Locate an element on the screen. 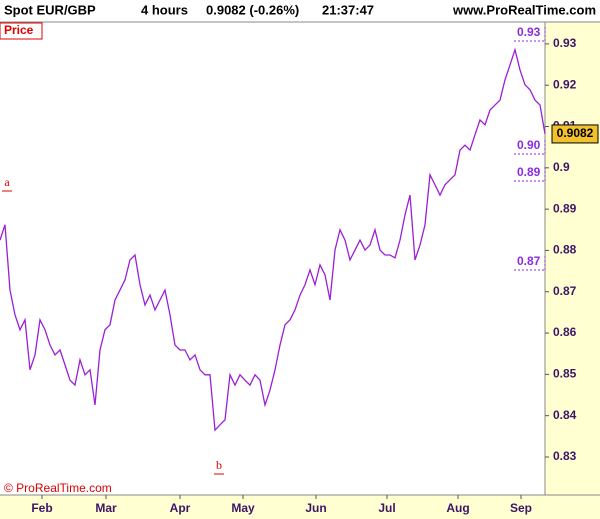 This screenshot has width=600, height=519. y-axis-band is located at coordinates (572, 270).